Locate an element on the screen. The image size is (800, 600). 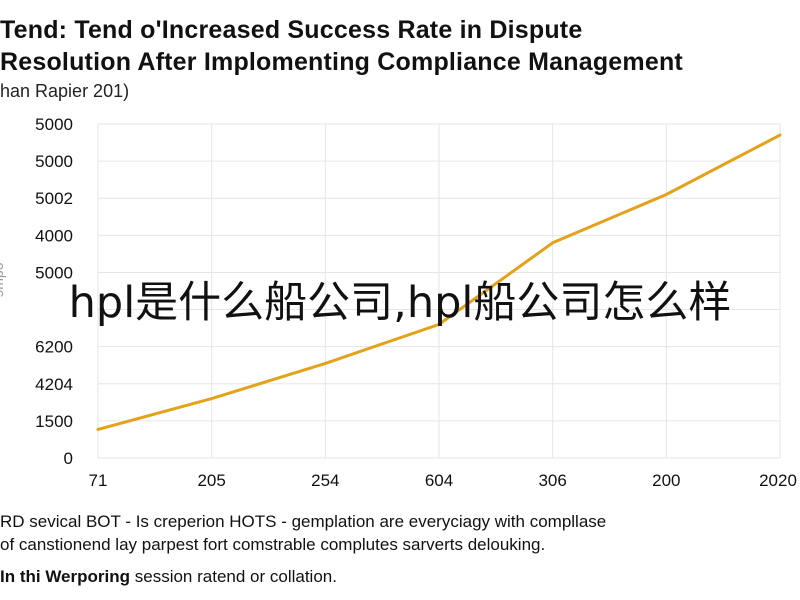
y-tick-label: 1500 is located at coordinates (54, 421).